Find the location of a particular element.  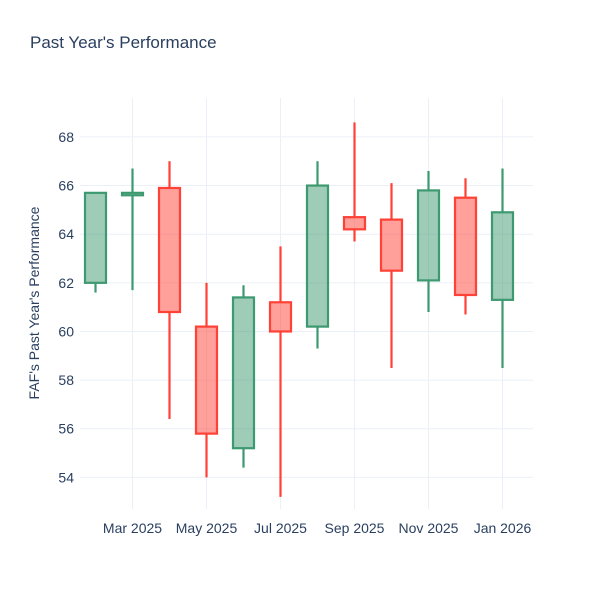

candle-jul-2025 is located at coordinates (280, 371).